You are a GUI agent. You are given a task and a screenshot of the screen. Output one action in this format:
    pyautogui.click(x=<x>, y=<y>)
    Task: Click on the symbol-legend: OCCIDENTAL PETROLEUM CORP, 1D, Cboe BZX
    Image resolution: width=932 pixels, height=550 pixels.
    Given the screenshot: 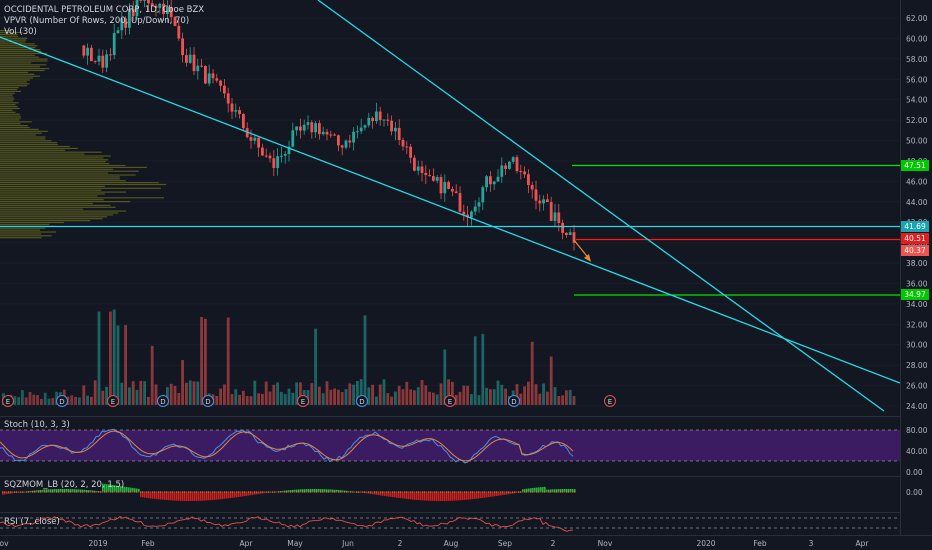 What is the action you would take?
    pyautogui.click(x=104, y=10)
    